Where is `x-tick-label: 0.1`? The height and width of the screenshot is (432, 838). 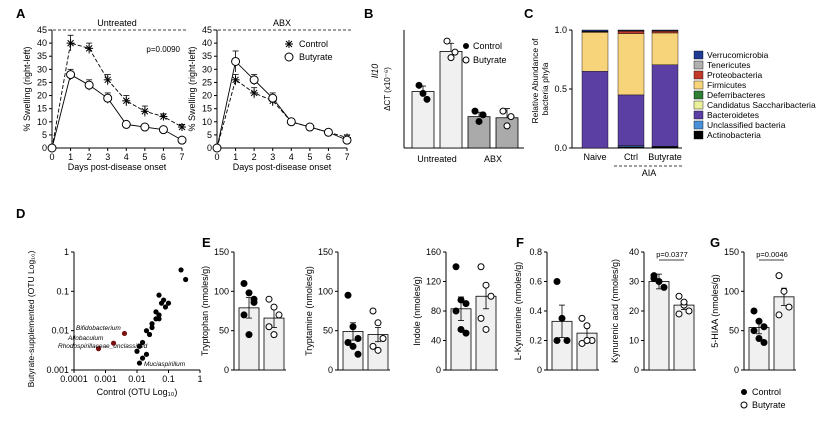 x-tick-label: 0.1 is located at coordinates (168, 379).